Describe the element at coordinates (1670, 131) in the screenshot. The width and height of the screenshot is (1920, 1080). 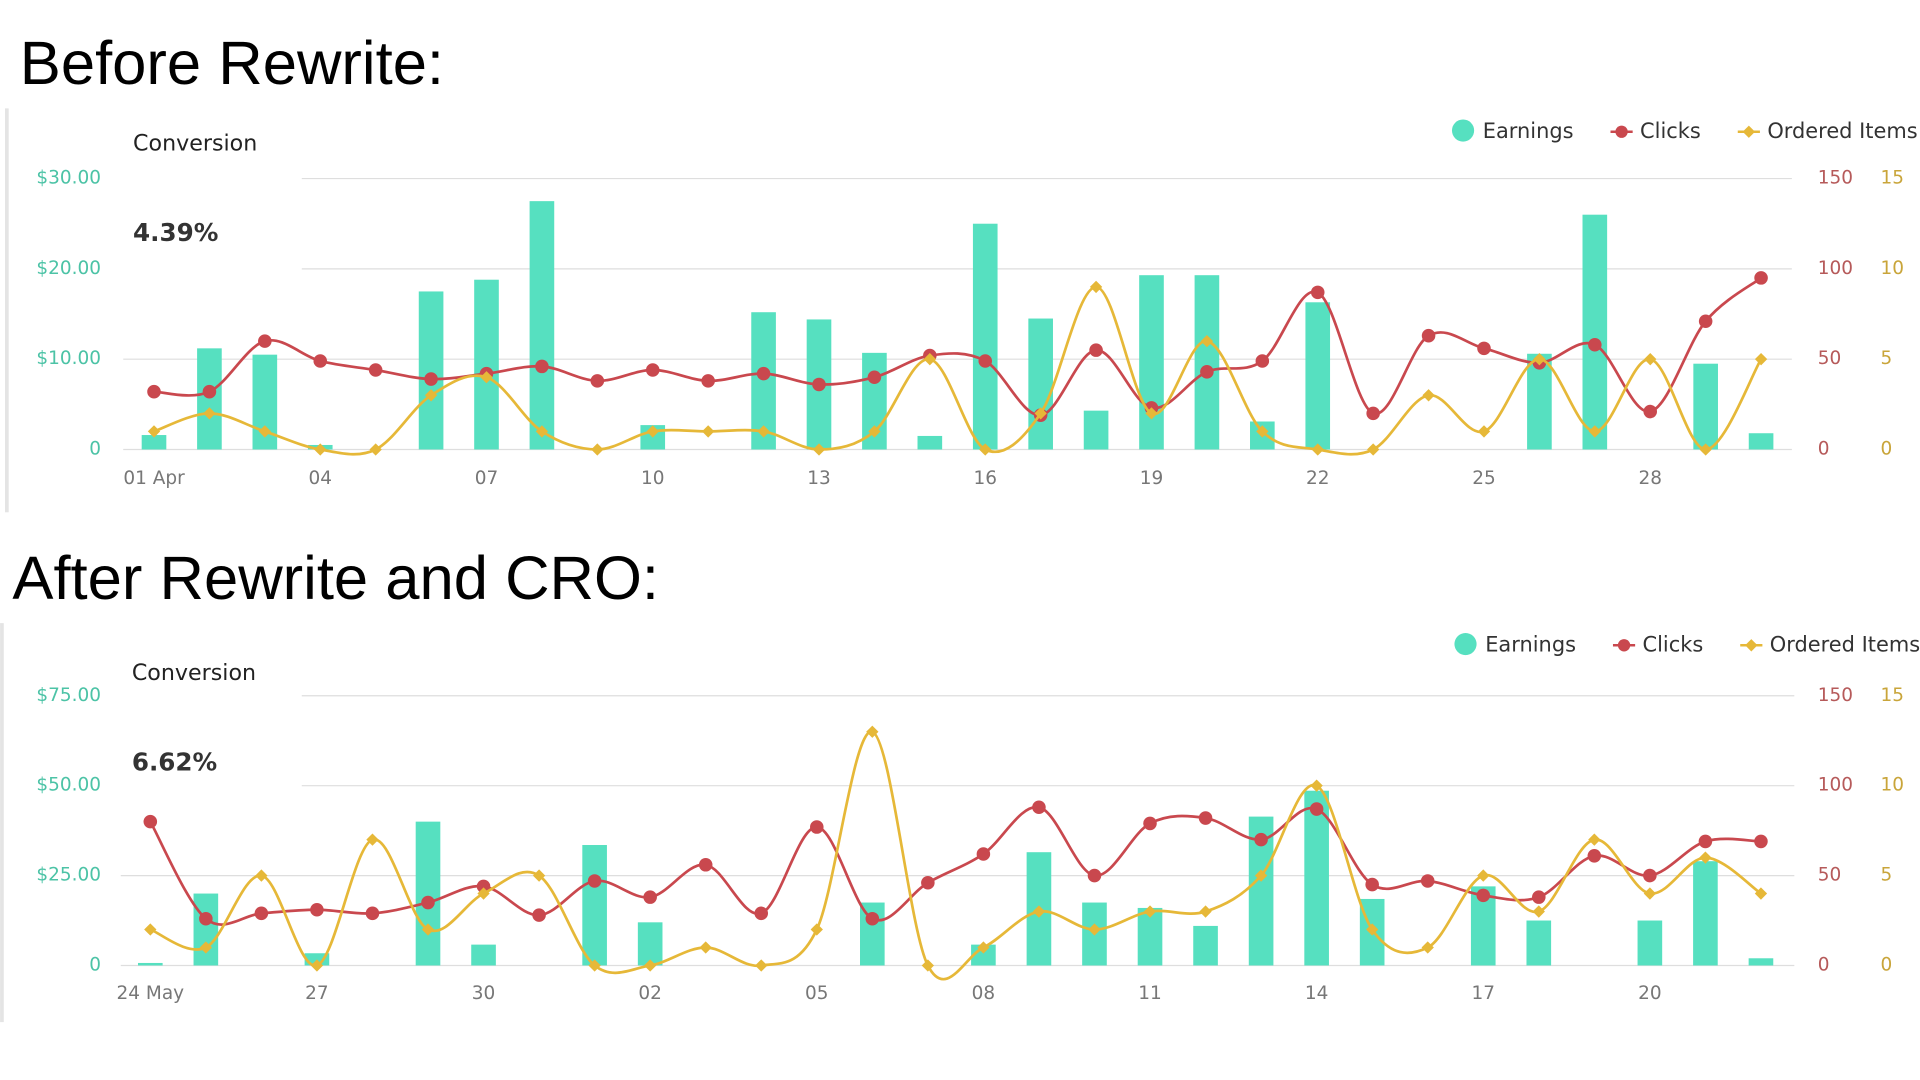
I see `legend-label: Clicks` at that location.